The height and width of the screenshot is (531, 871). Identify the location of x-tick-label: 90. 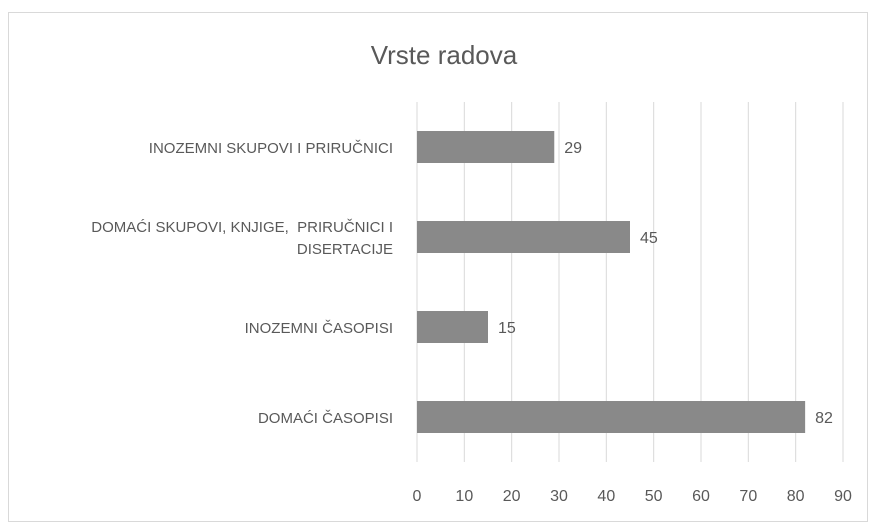
(843, 496).